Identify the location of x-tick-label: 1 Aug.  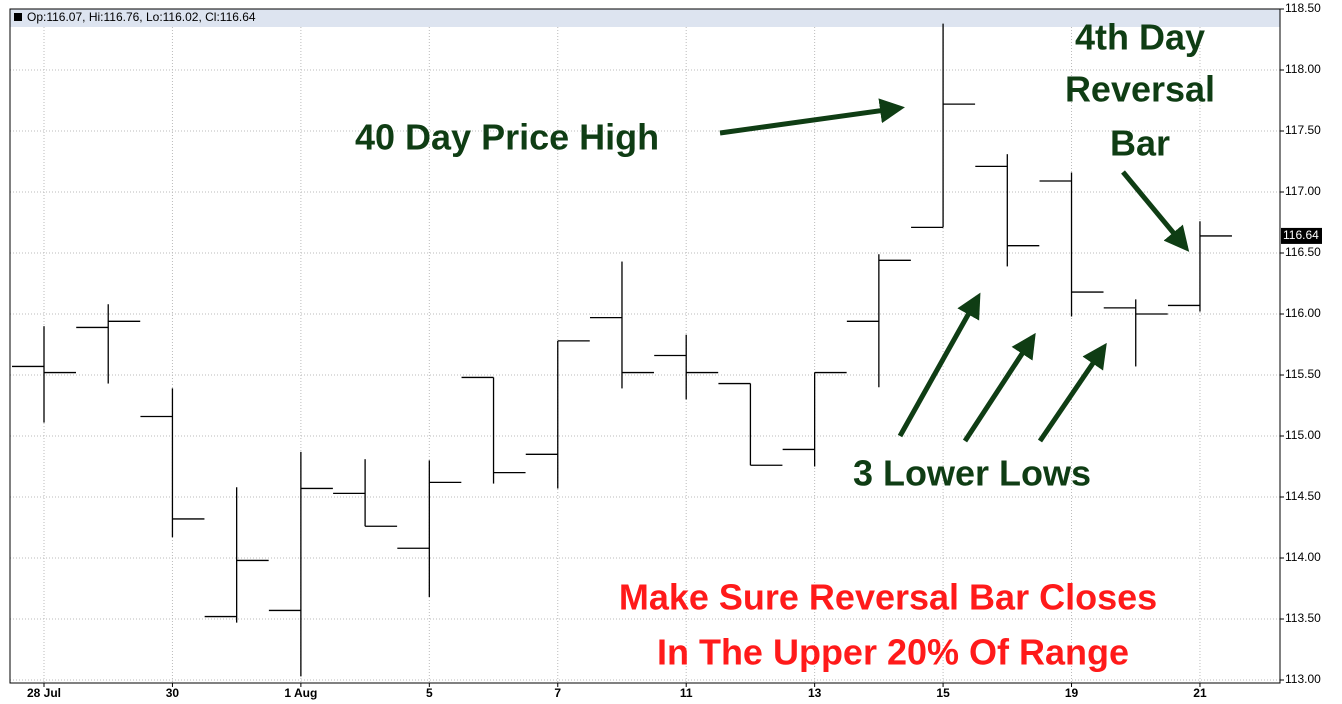
(300, 693).